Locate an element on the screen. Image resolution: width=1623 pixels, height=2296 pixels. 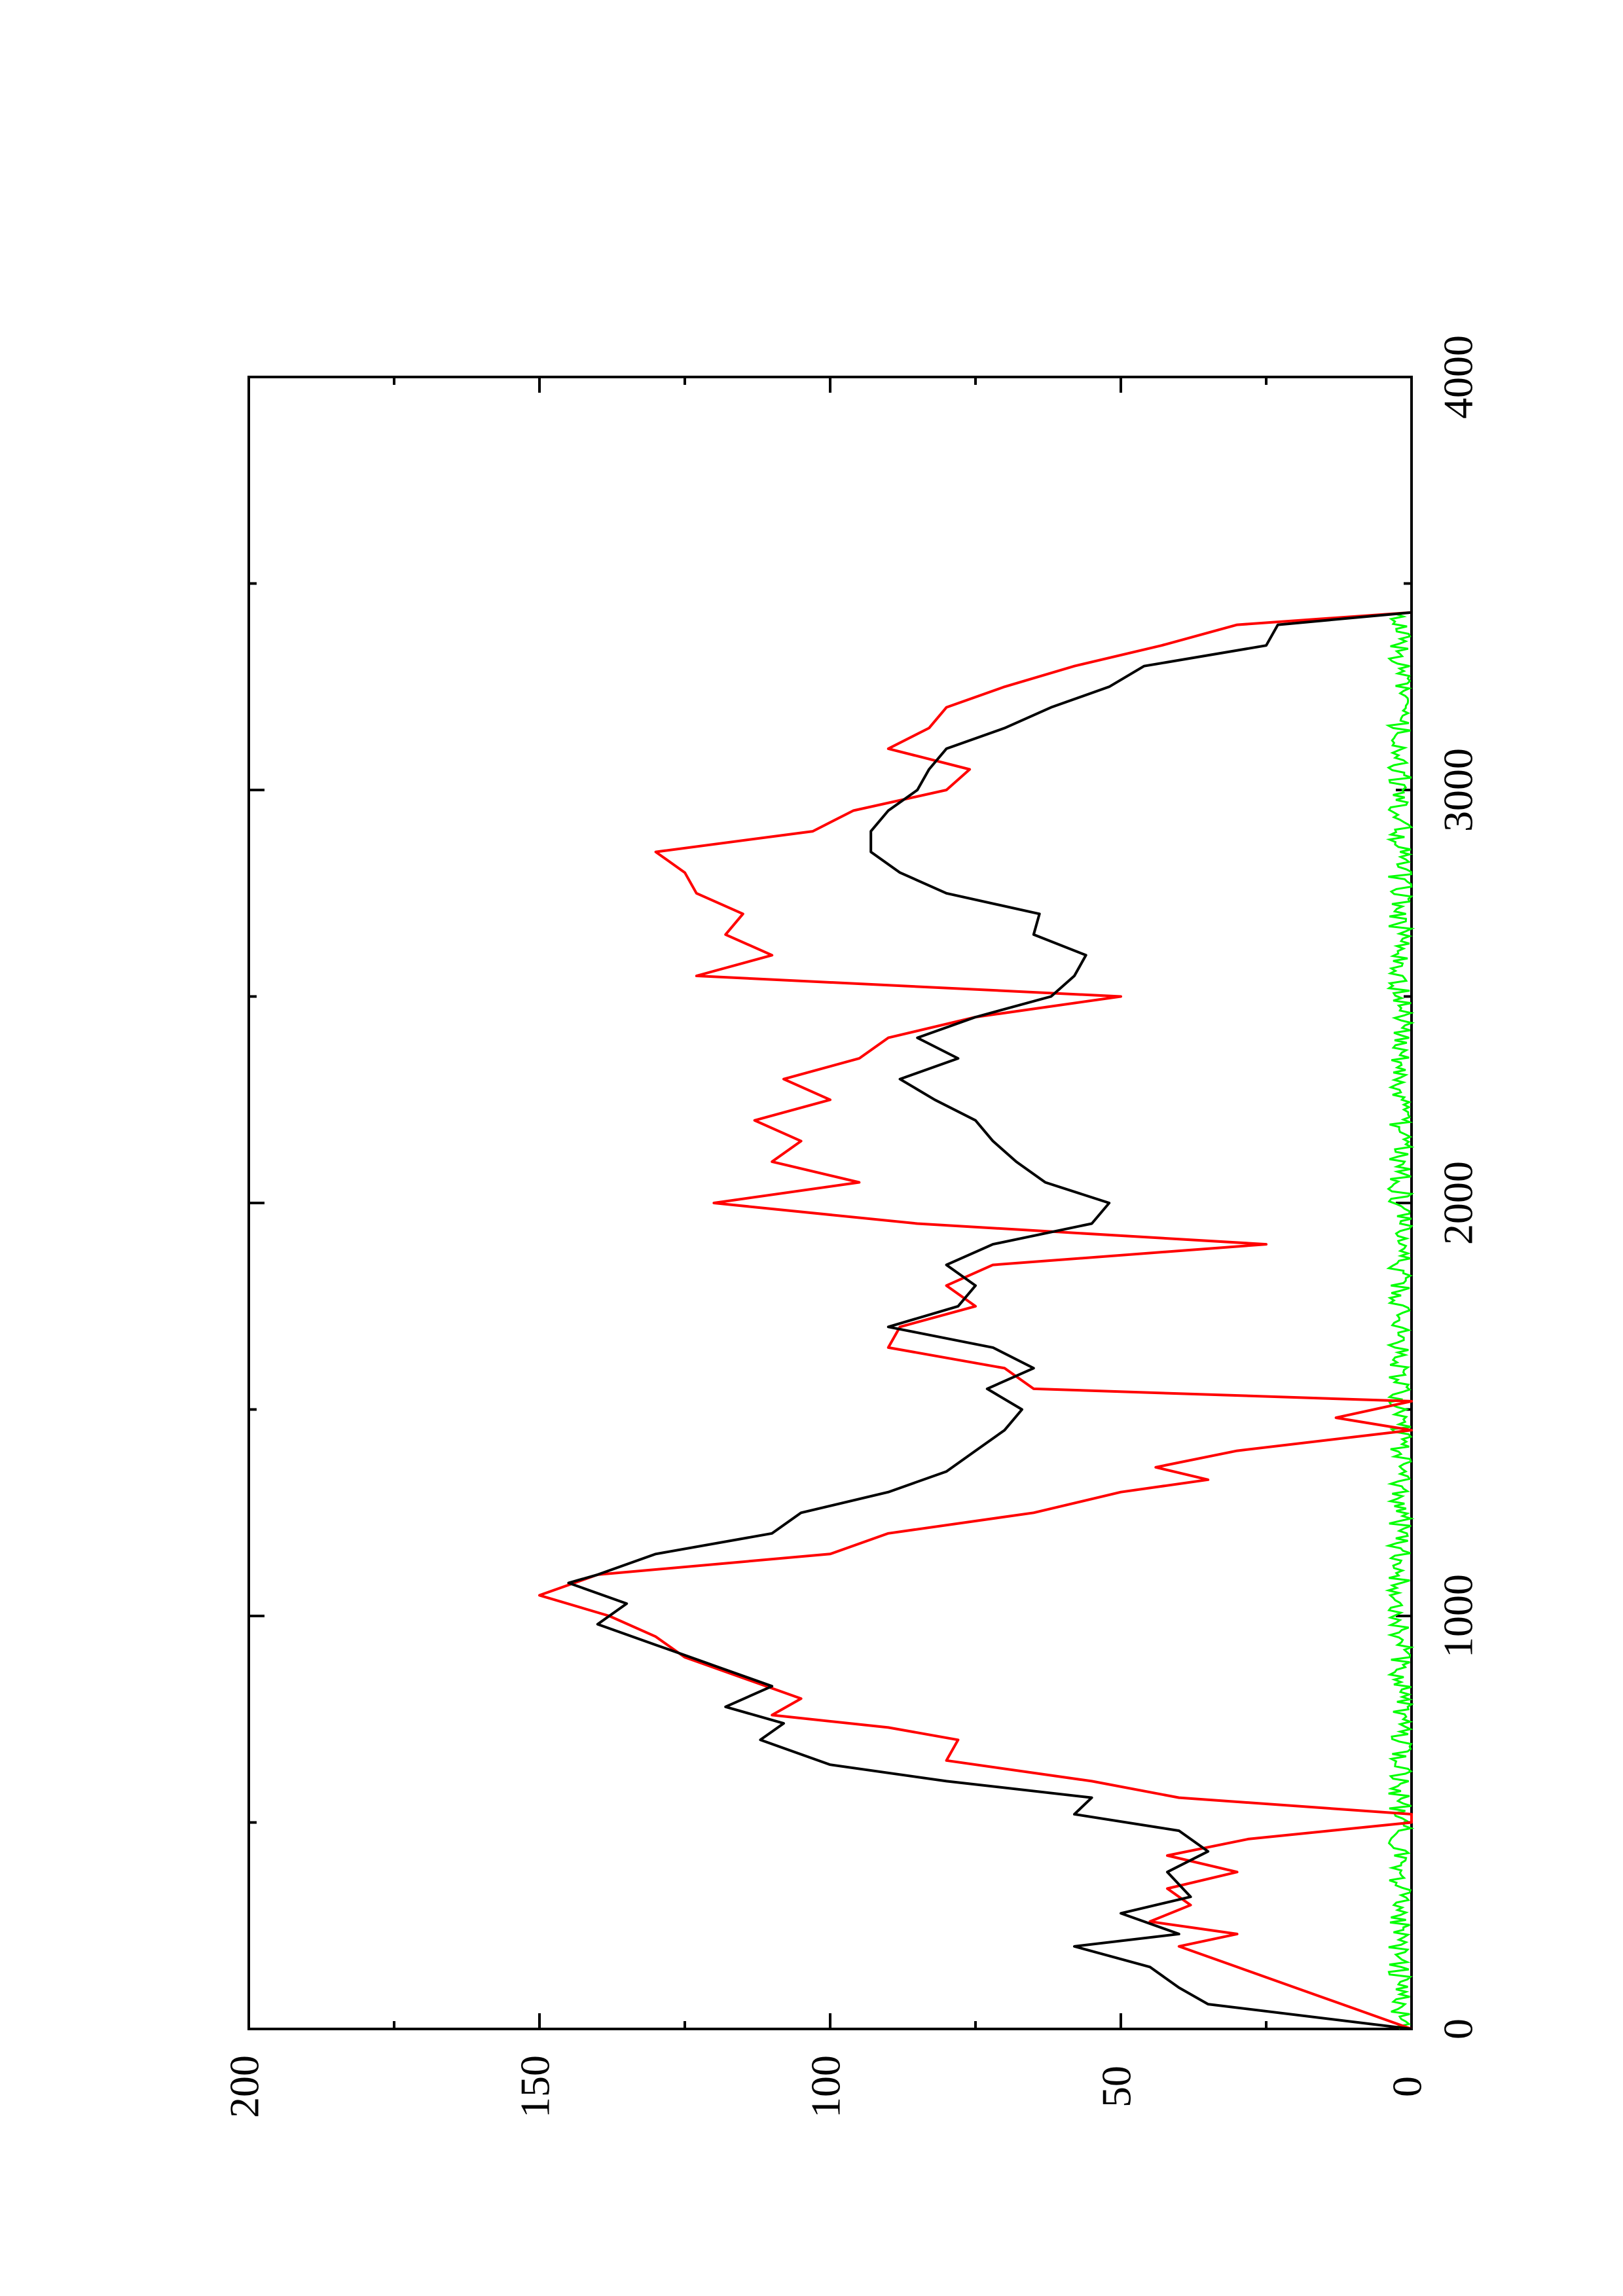
y-tick-label: 0 is located at coordinates (1407, 2086).